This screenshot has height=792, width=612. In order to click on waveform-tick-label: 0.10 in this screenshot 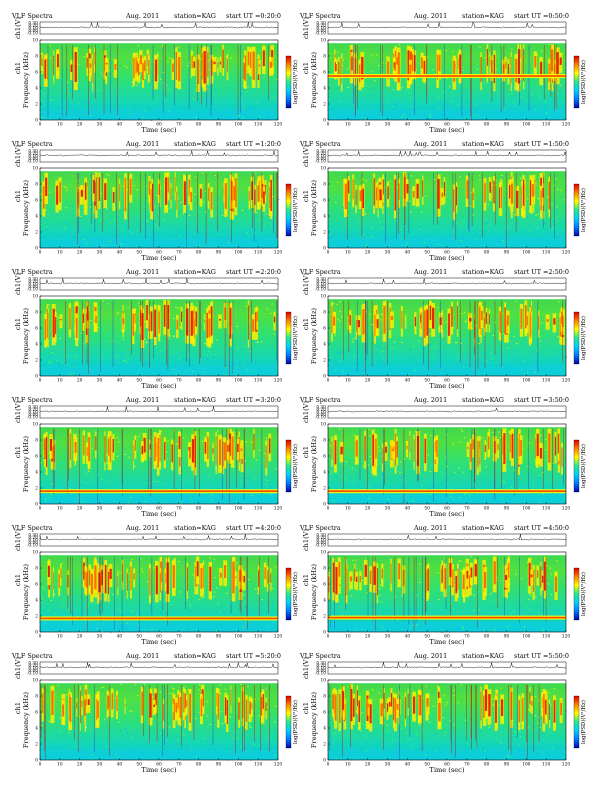, I will do `click(321, 668)`.